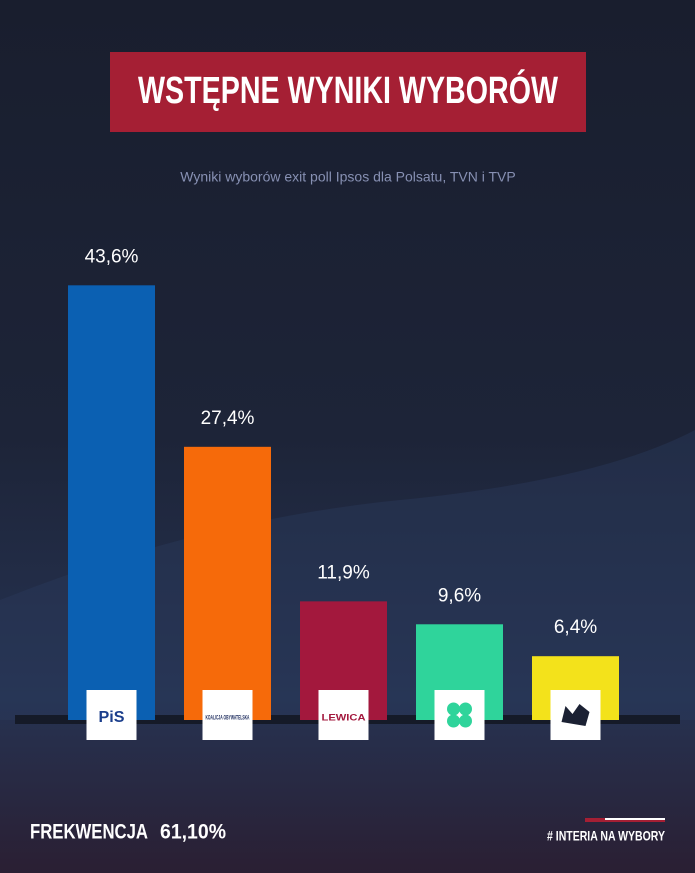 Image resolution: width=695 pixels, height=873 pixels. I want to click on crown-icon, so click(575, 715).